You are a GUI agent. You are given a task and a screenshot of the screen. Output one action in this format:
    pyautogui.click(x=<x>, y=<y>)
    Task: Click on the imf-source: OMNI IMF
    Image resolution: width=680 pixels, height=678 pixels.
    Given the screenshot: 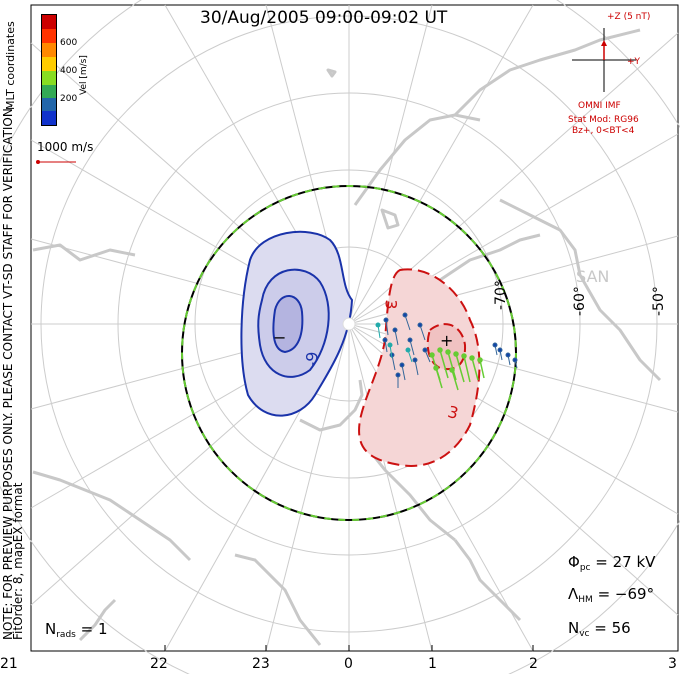 What is the action you would take?
    pyautogui.click(x=599, y=106)
    